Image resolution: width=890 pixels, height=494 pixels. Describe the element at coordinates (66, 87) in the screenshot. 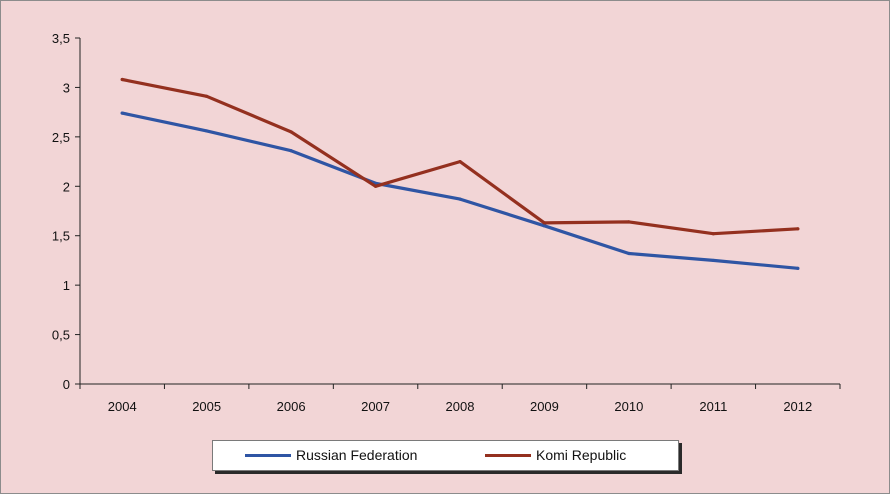

I see `y-tick-label: 3` at that location.